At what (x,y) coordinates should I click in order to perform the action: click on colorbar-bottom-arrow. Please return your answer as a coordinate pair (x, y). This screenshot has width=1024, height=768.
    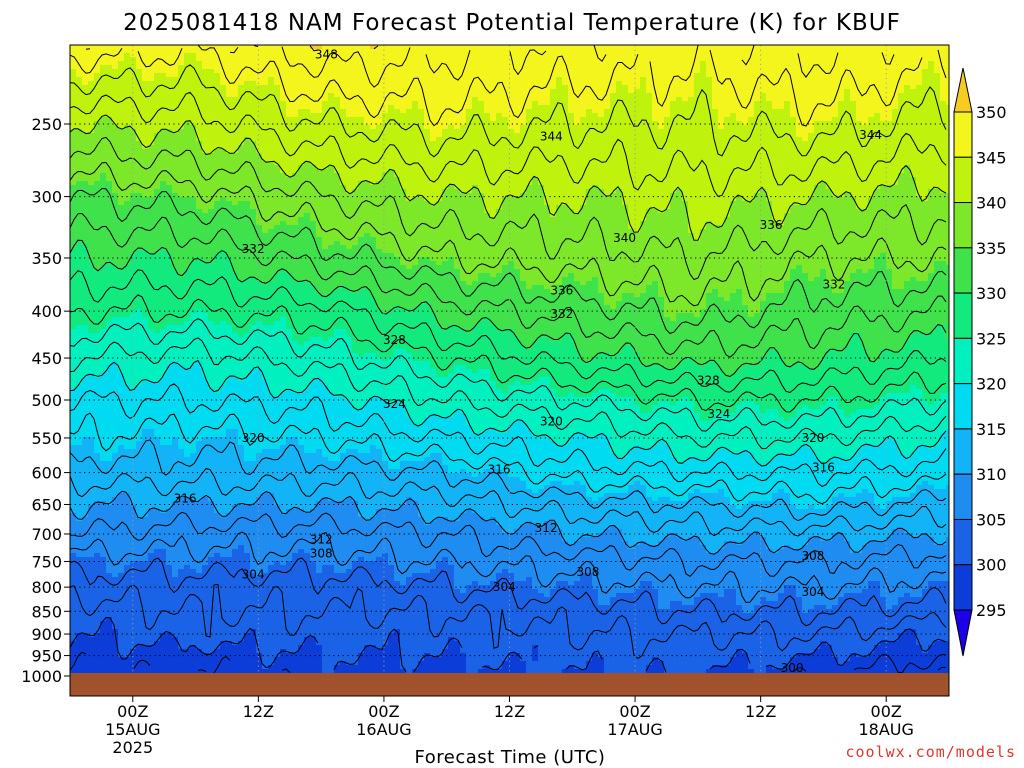
    Looking at the image, I should click on (963, 633).